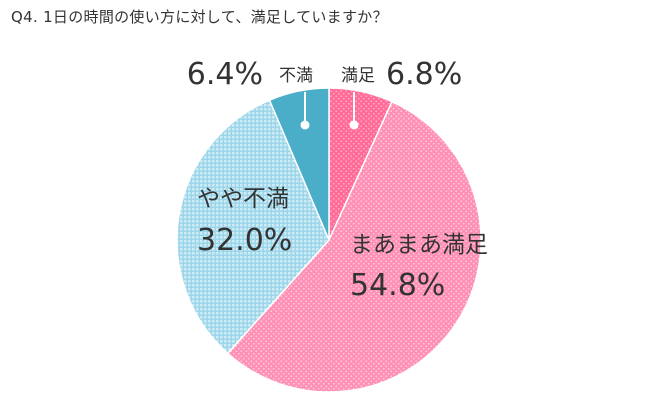 The width and height of the screenshot is (660, 400). I want to click on slice-2-value: 54.8%, so click(397, 285).